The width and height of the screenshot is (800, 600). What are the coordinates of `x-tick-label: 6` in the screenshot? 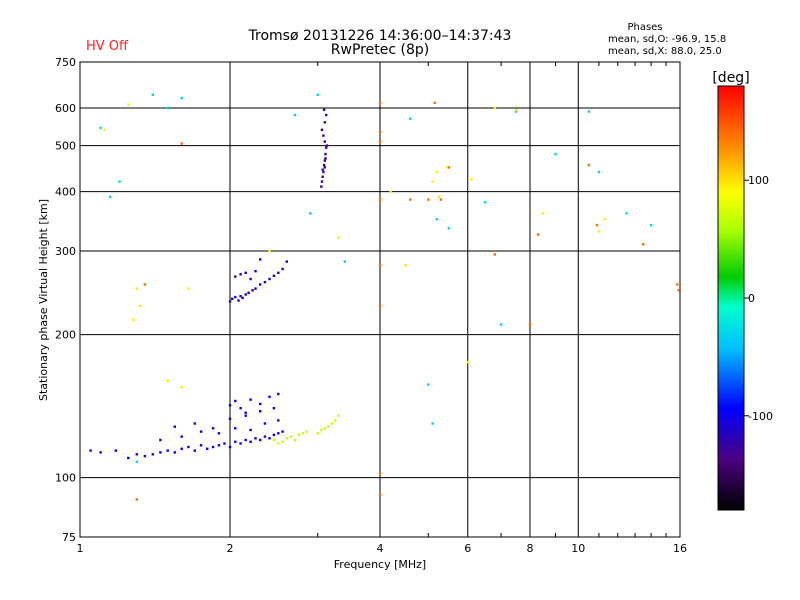 It's located at (467, 548).